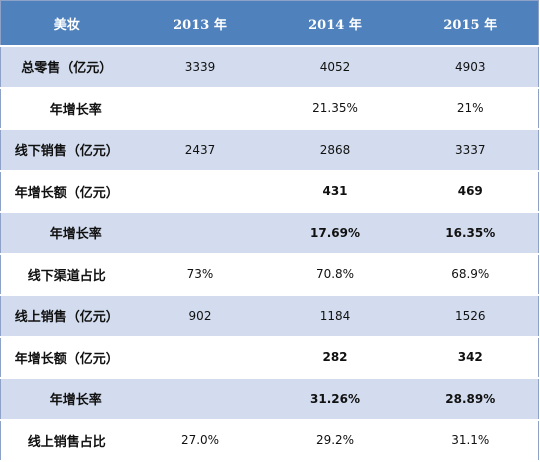  I want to click on table-row: 年增长额（亿元） 431 469, so click(269, 191).